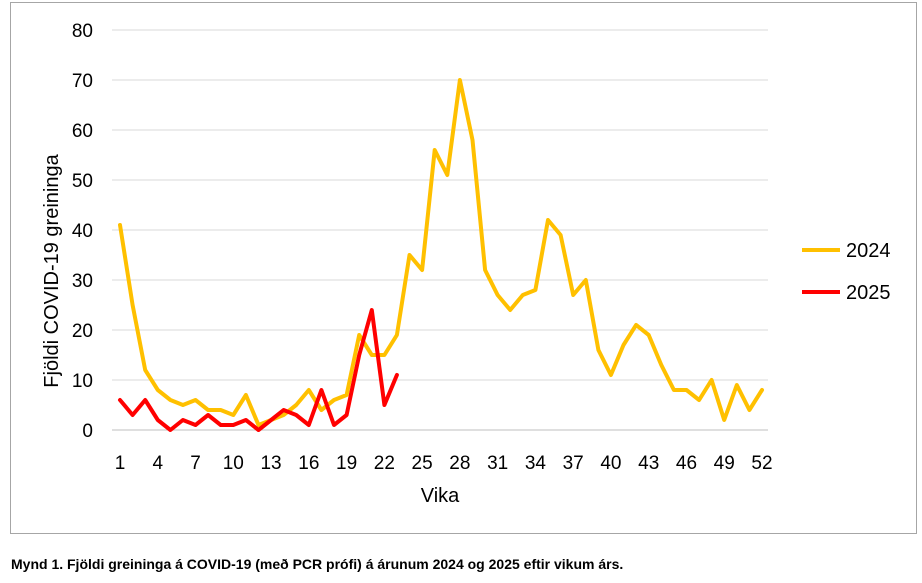 This screenshot has width=922, height=583. What do you see at coordinates (440, 496) in the screenshot?
I see `x-axis-label: Vika` at bounding box center [440, 496].